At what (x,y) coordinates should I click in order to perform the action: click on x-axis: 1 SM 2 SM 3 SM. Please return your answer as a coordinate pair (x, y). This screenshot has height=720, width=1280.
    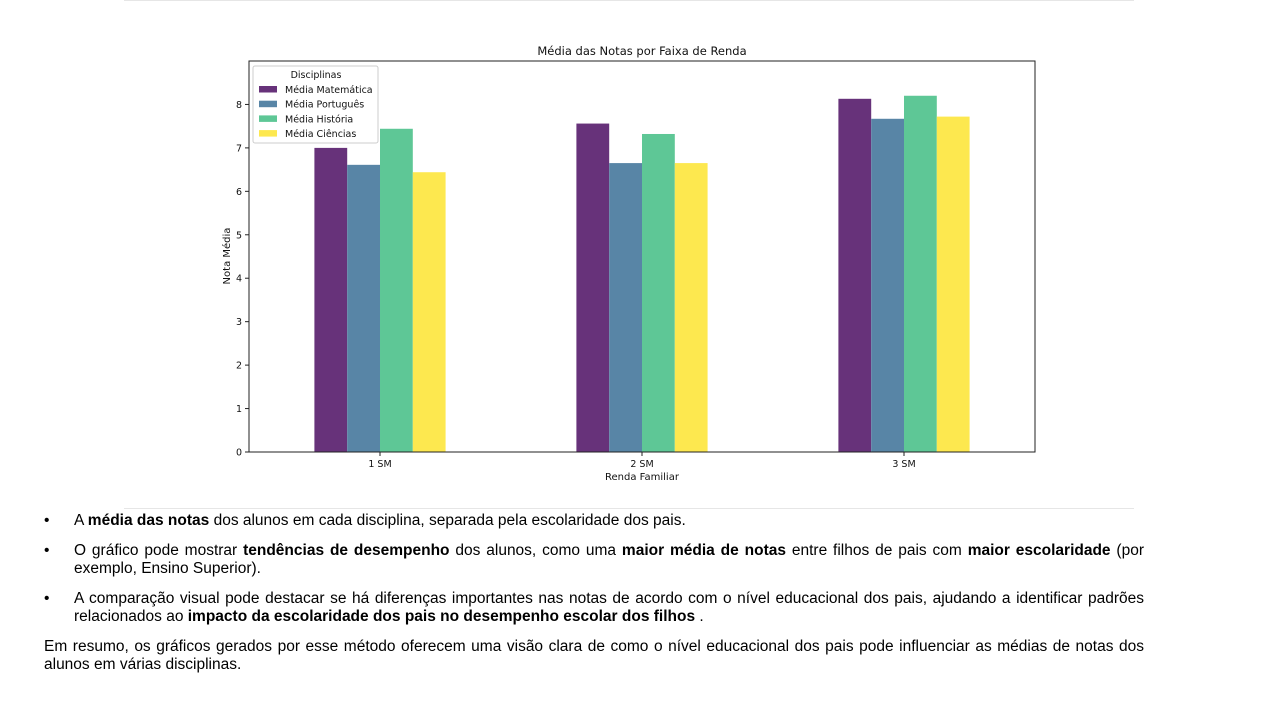
    Looking at the image, I should click on (642, 461).